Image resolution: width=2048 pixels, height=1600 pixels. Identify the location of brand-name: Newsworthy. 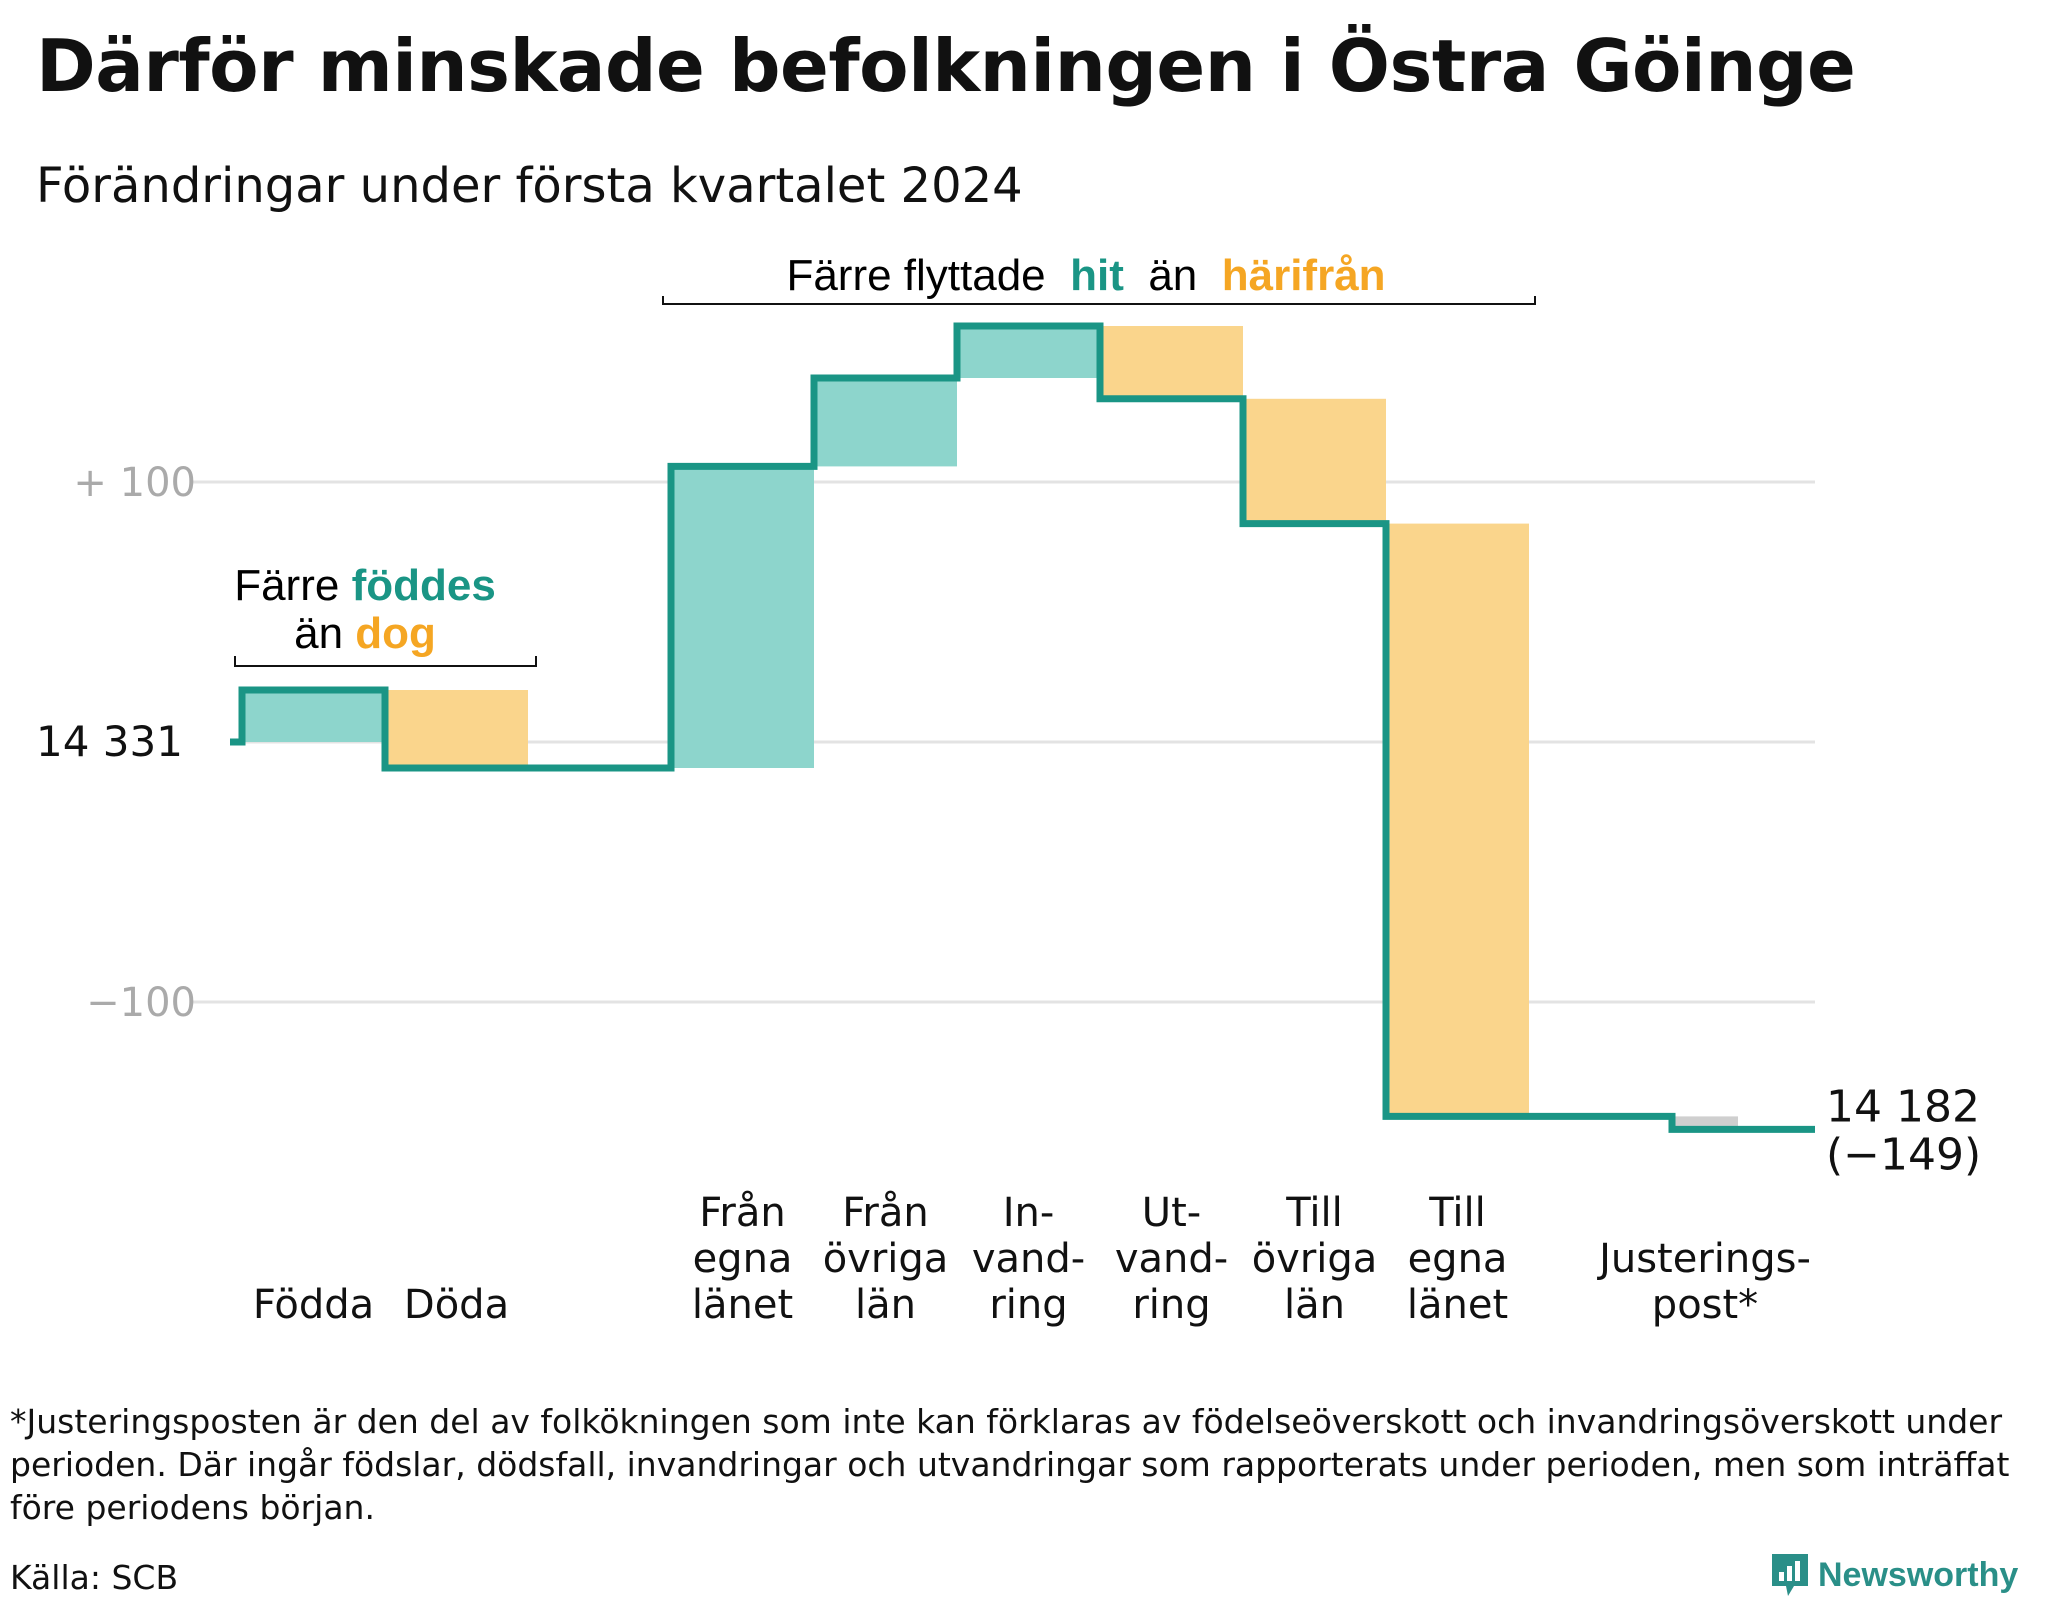
(1918, 1574).